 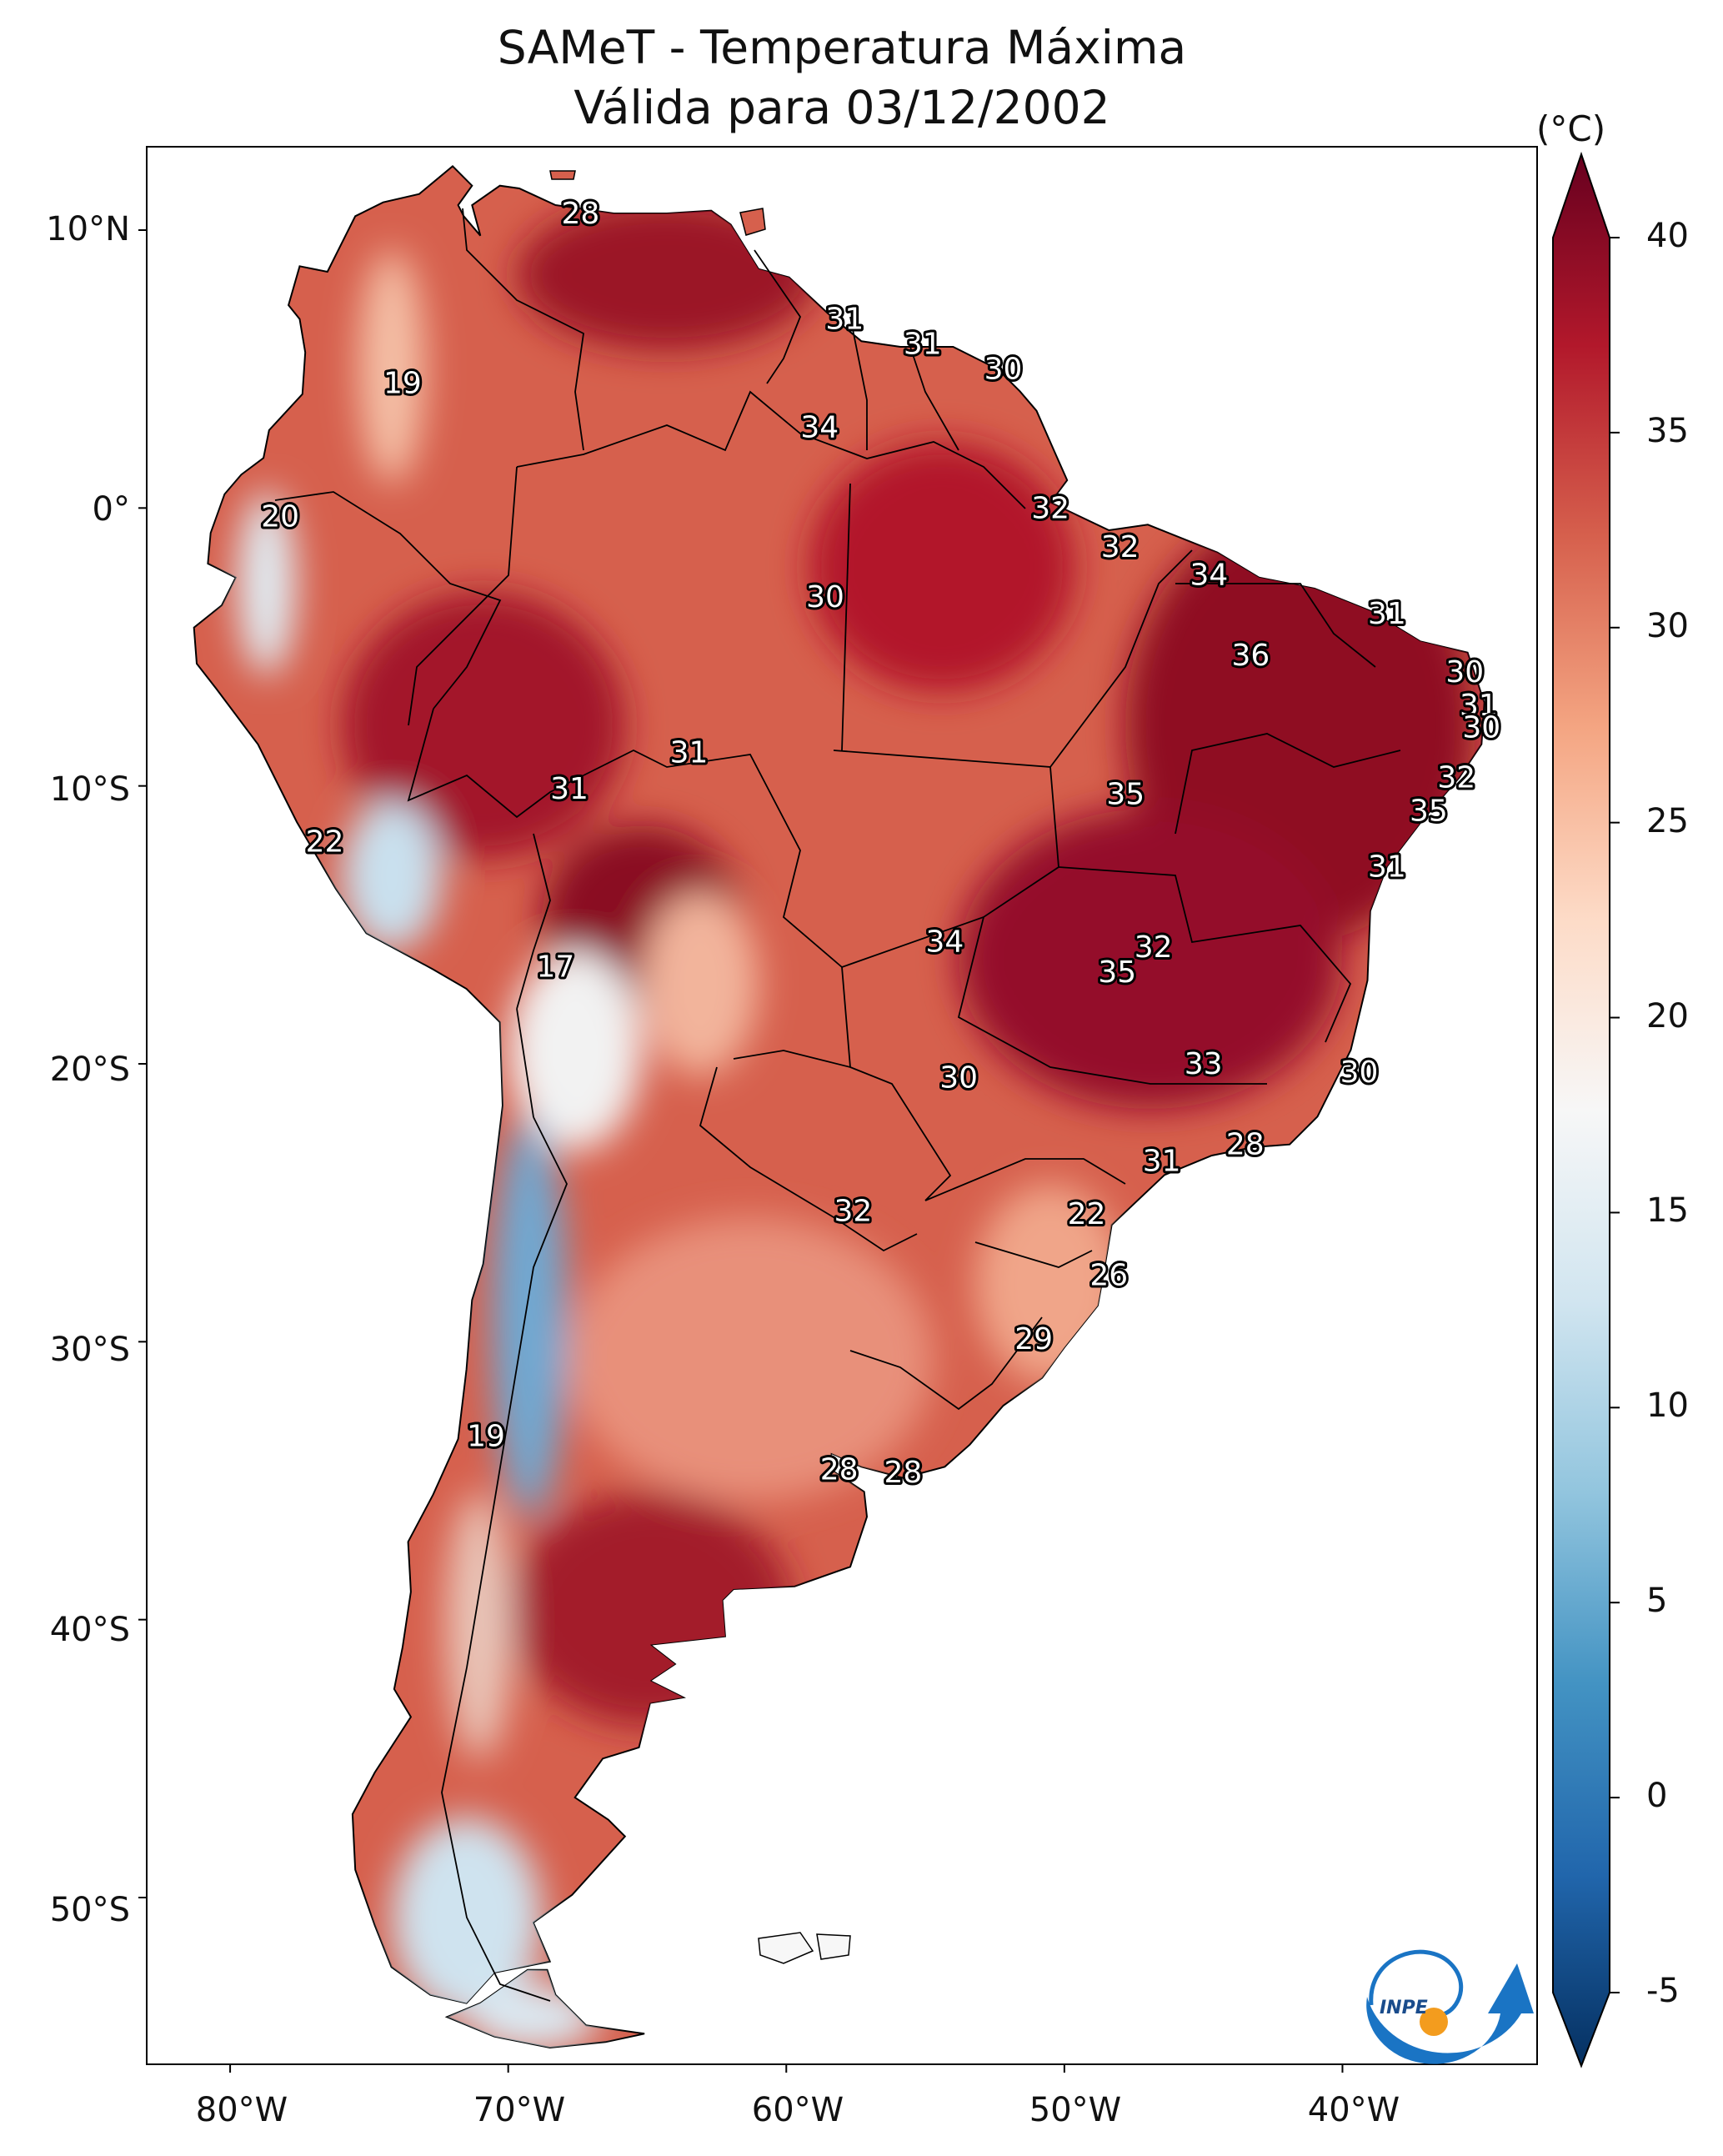 What do you see at coordinates (752, 222) in the screenshot?
I see `trinidad-island` at bounding box center [752, 222].